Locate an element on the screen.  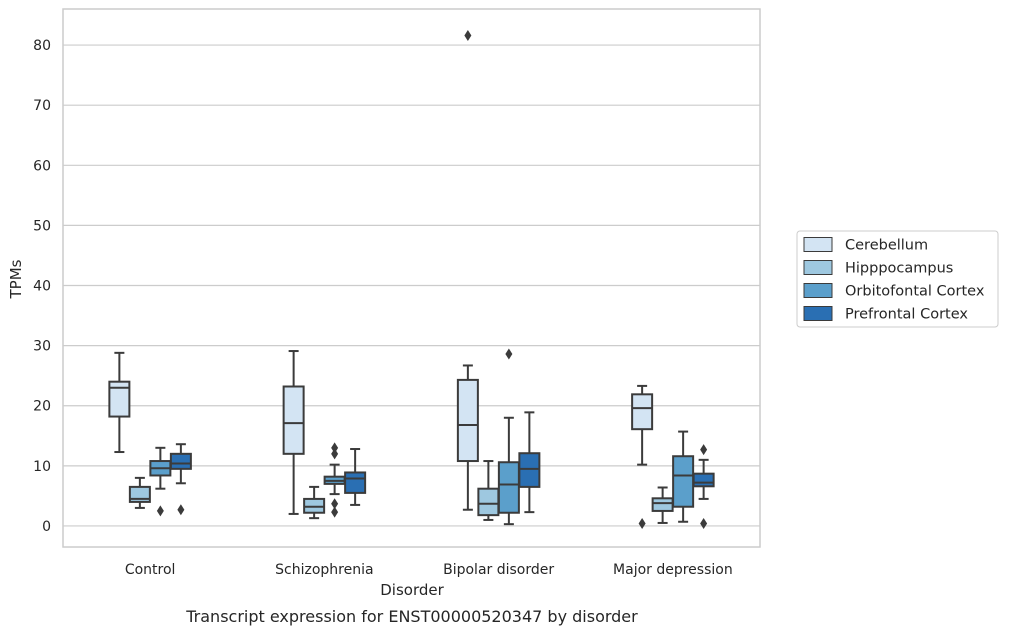
y-tick-label: 10 is located at coordinates (42, 467).